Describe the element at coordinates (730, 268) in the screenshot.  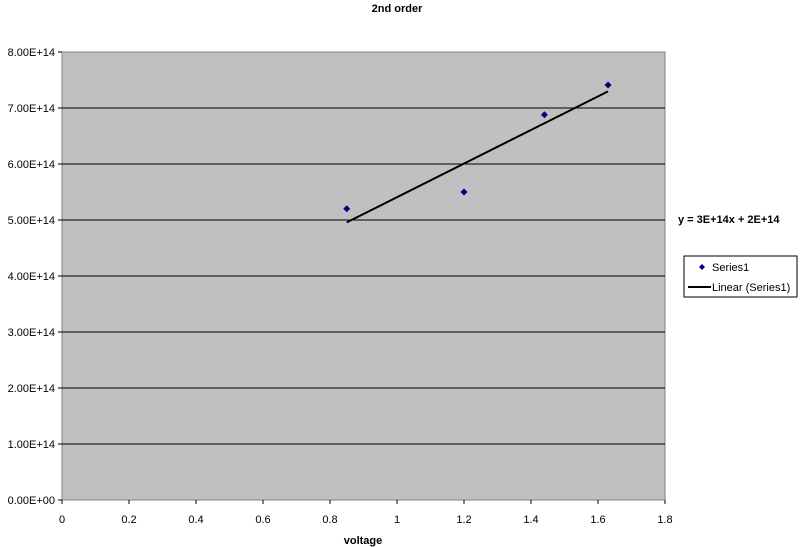
I see `legend-label-series1: Series1` at that location.